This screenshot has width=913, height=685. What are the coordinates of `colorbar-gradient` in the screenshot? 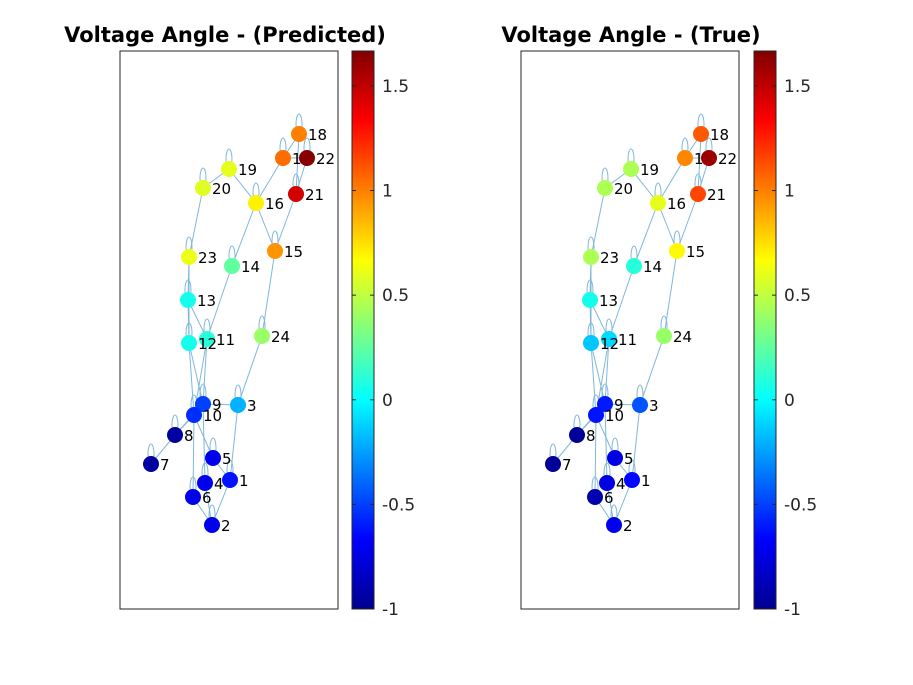 It's located at (765, 330).